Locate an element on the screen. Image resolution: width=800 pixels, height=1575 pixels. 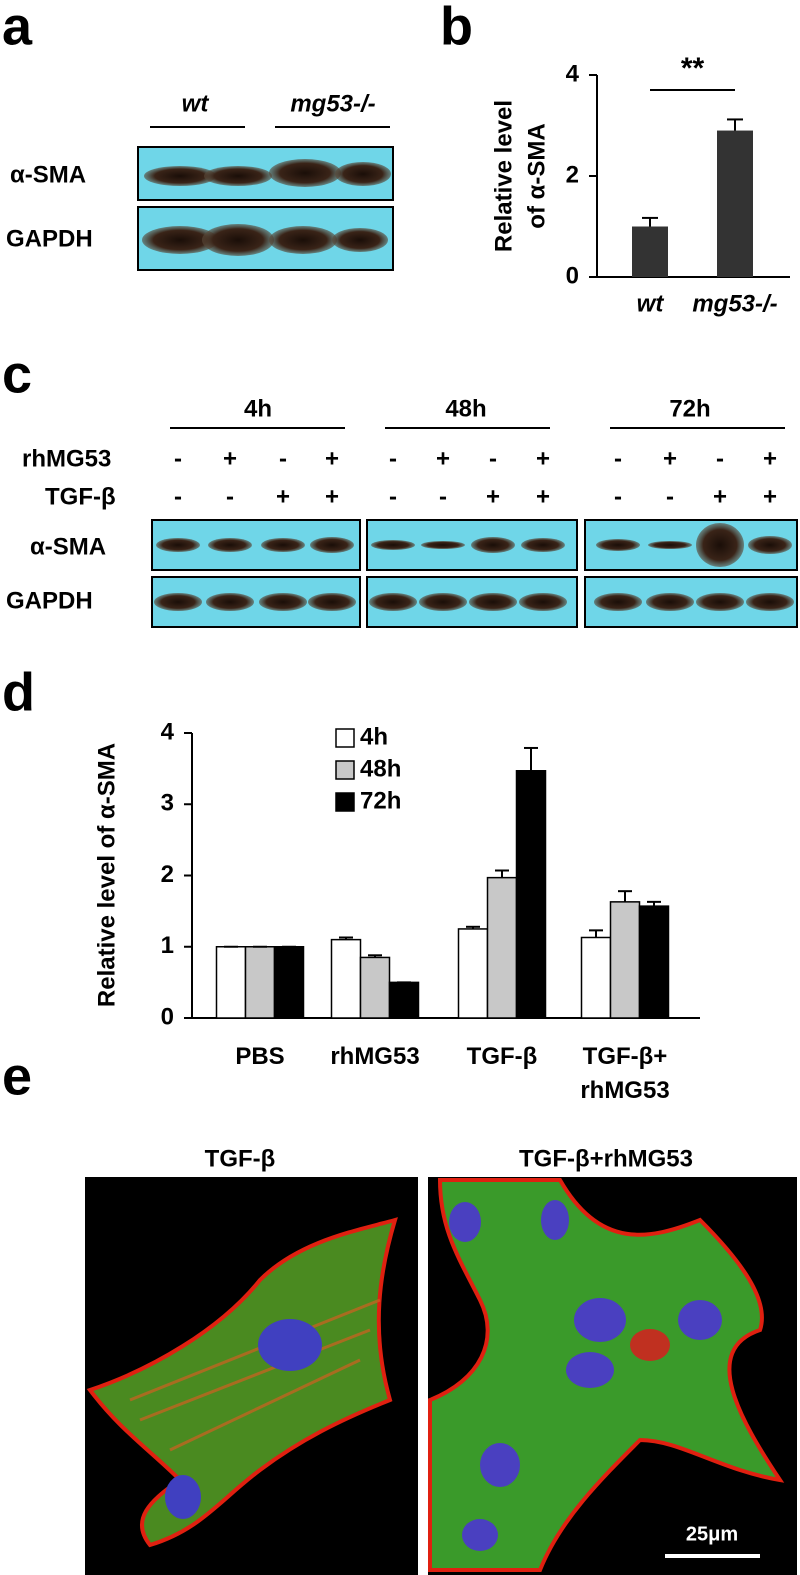
y-tick-label: 3 is located at coordinates (167, 803).